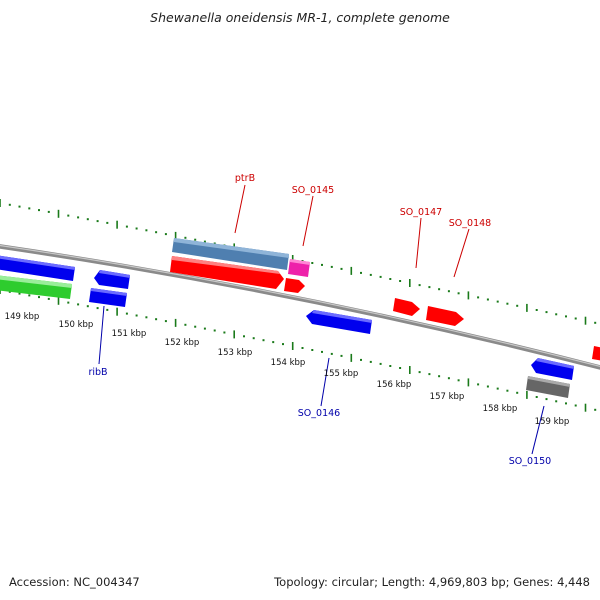 This screenshot has height=600, width=600. What do you see at coordinates (552, 422) in the screenshot?
I see `kbp-label: 159 kbp` at bounding box center [552, 422].